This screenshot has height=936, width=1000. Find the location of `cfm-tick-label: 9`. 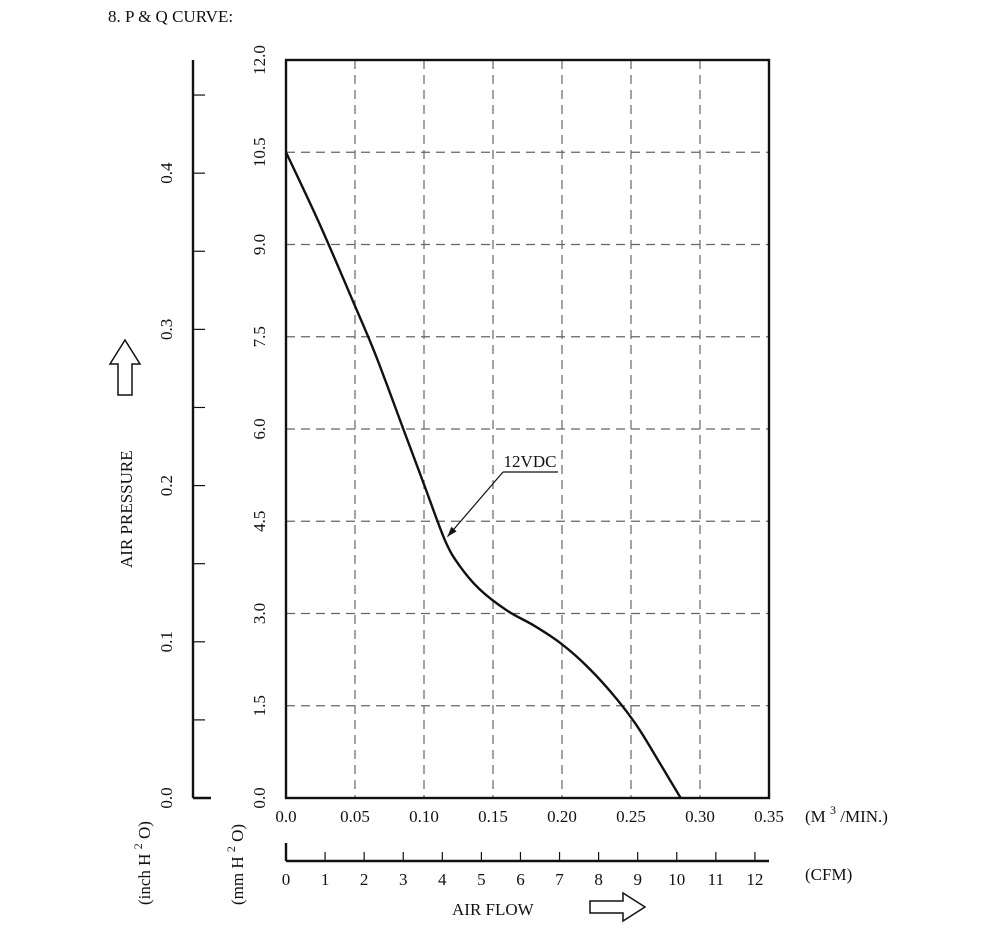

cfm-tick-label: 9 is located at coordinates (637, 879).